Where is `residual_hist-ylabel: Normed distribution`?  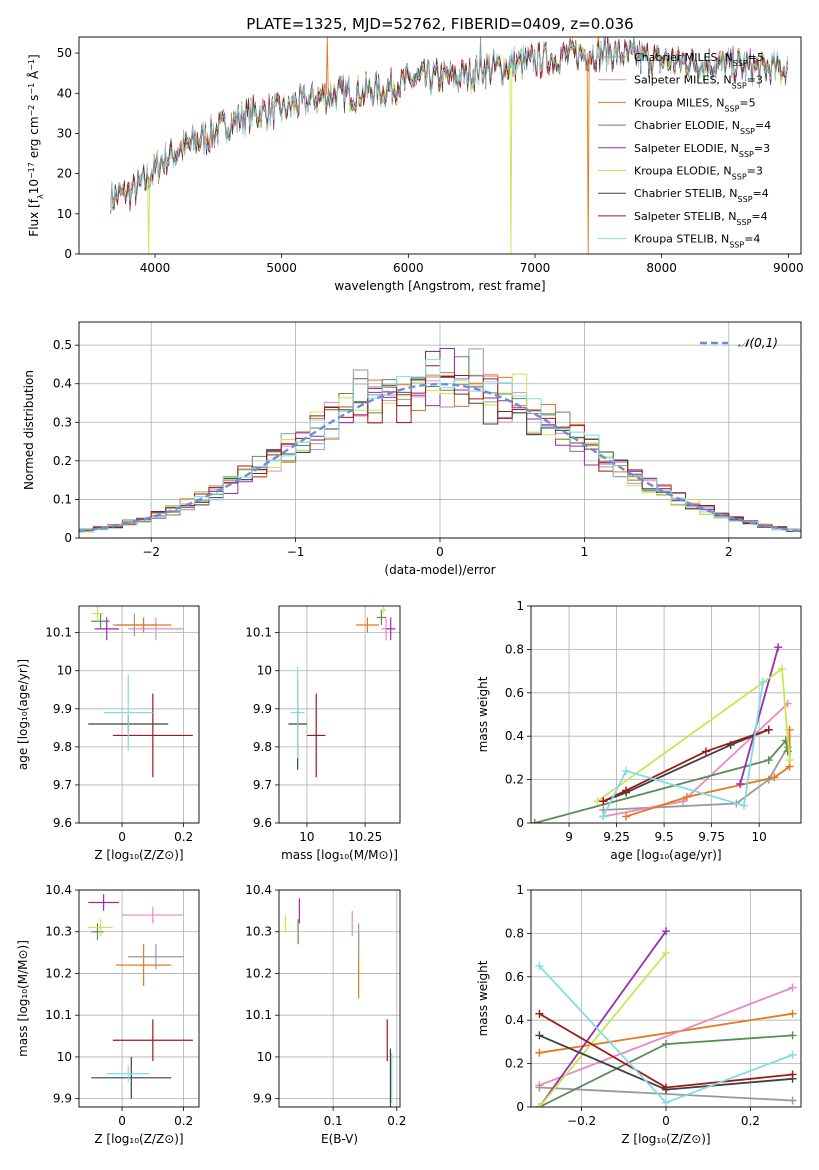
residual_hist-ylabel: Normed distribution is located at coordinates (29, 430).